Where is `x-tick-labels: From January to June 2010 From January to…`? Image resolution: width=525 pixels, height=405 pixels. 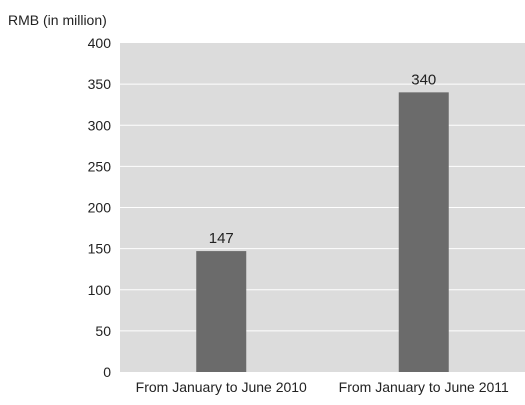
x-tick-labels: From January to June 2010 From January to… is located at coordinates (322, 387).